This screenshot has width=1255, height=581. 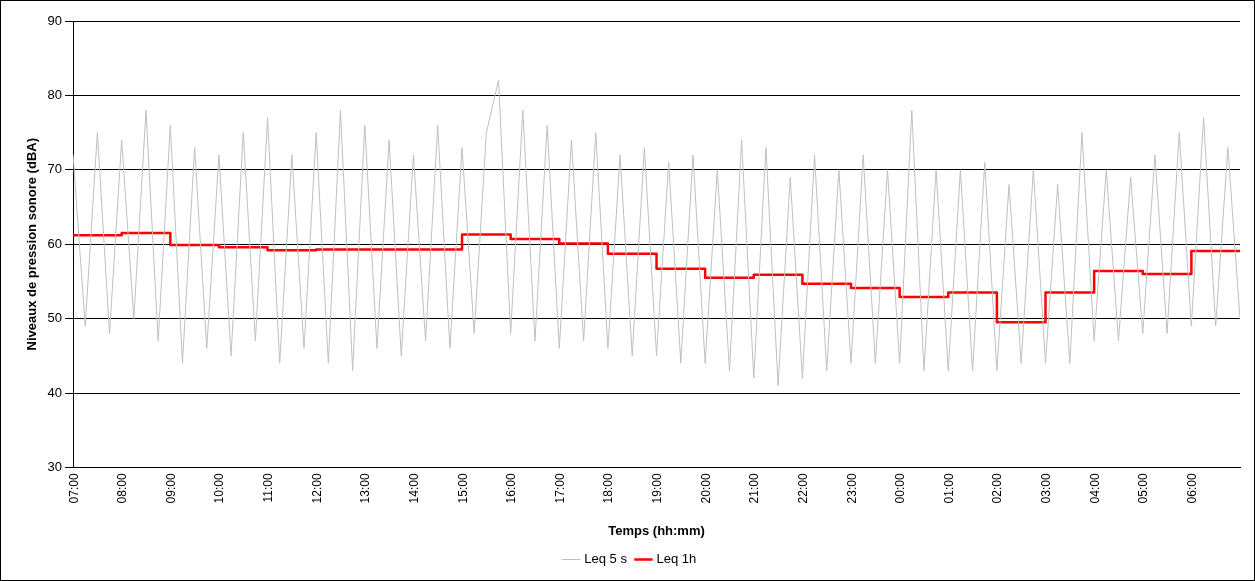 I want to click on x-tick-label: 19:00, so click(x=657, y=488).